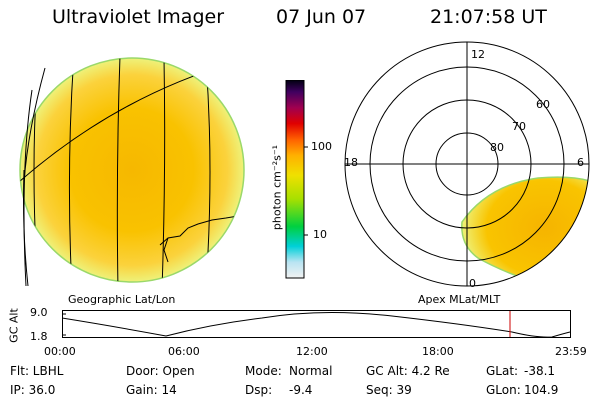 The height and width of the screenshot is (400, 600). What do you see at coordinates (389, 390) in the screenshot?
I see `seq-info: Seq: 39` at bounding box center [389, 390].